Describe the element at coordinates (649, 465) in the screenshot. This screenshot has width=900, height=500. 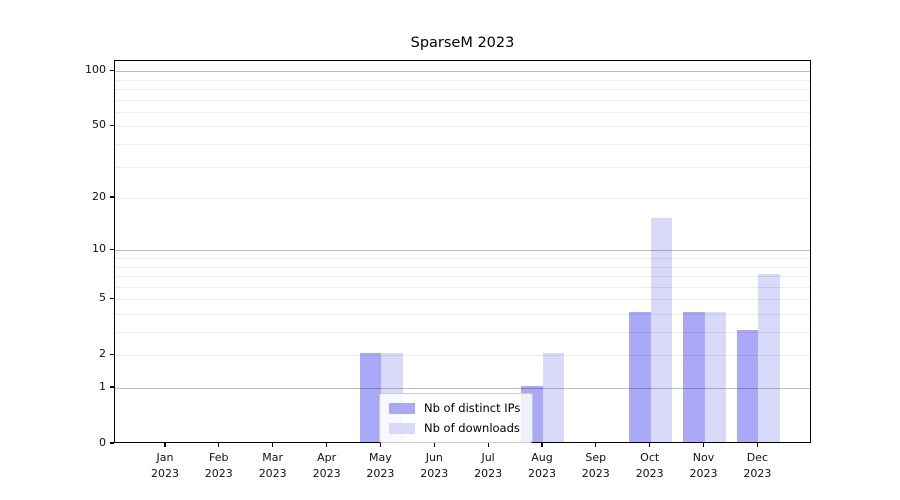
I see `x-tick-label: Oct 2023` at that location.